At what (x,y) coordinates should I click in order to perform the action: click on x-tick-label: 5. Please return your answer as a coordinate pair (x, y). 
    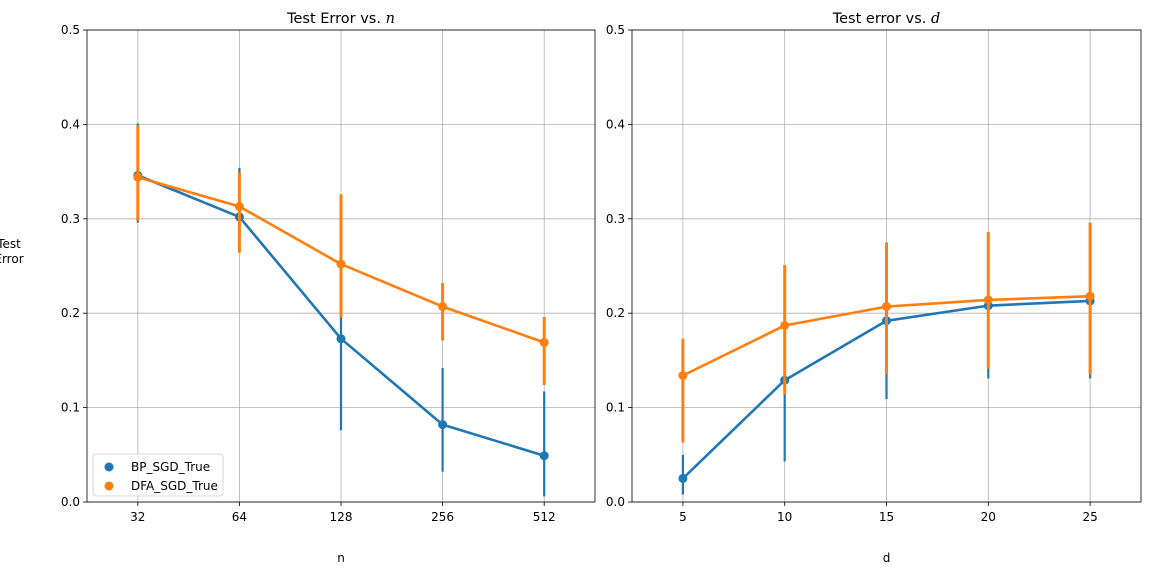
    Looking at the image, I should click on (683, 517).